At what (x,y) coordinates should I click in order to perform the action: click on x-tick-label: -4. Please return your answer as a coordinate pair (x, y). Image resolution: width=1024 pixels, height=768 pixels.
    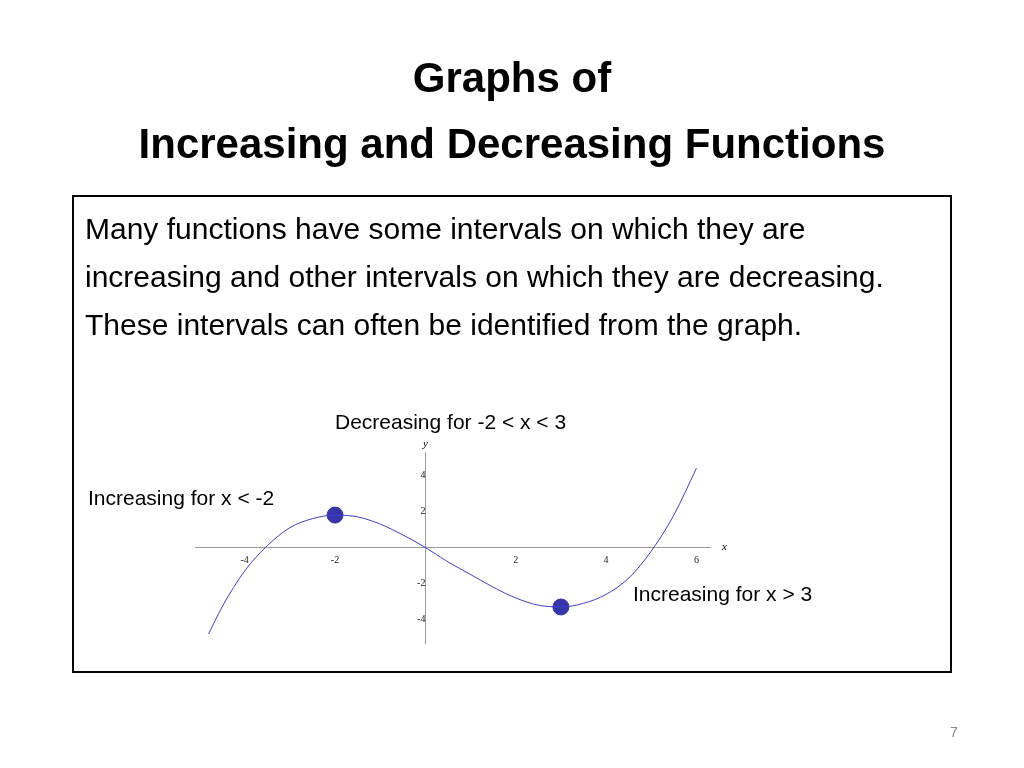
    Looking at the image, I should click on (244, 560).